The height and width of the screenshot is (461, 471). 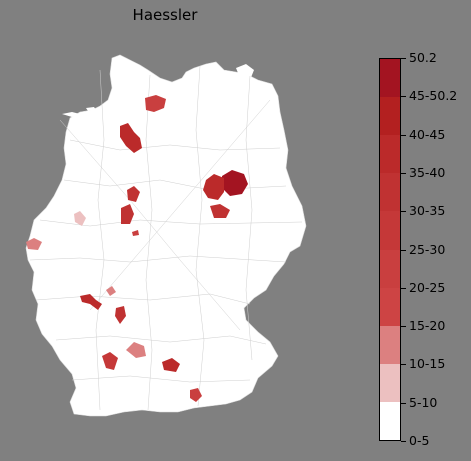 What do you see at coordinates (423, 57) in the screenshot?
I see `legend-label-max: 50.2` at bounding box center [423, 57].